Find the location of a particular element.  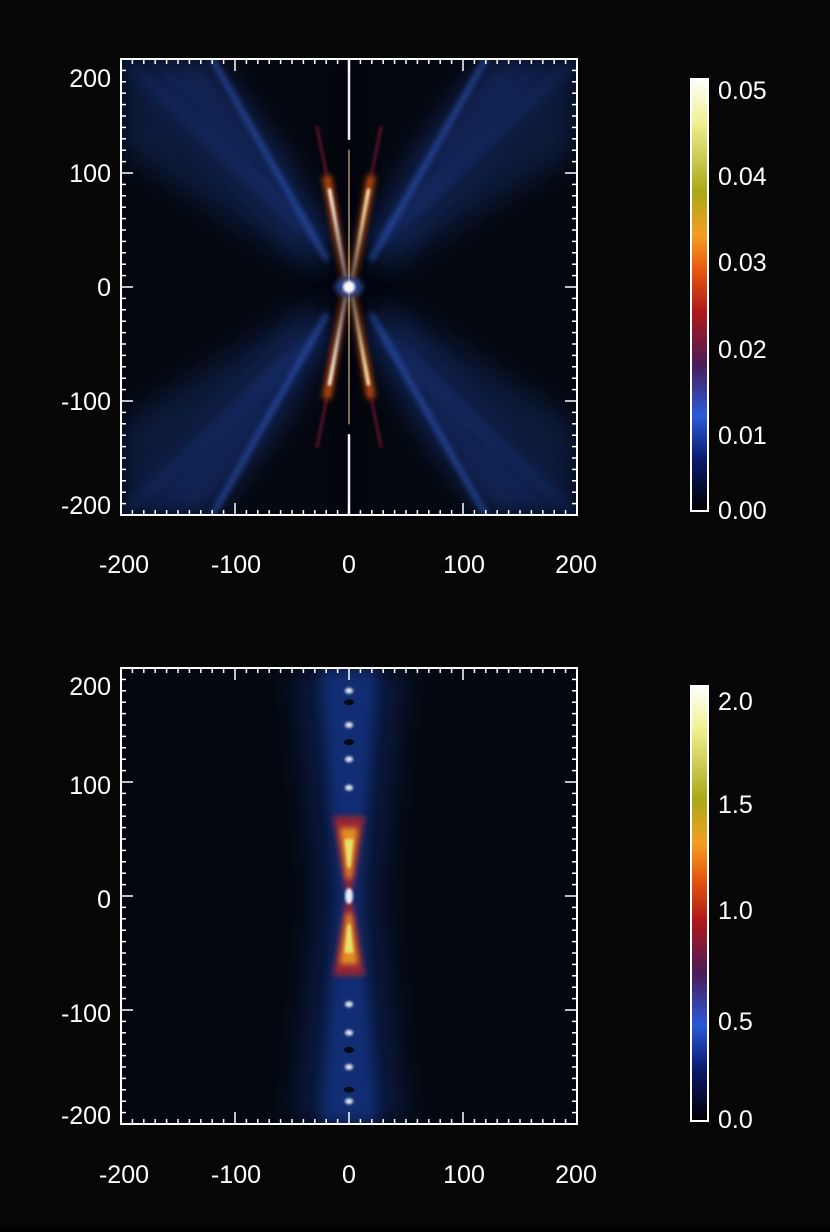

y-tick-labels-bottom: 200 100 0 -100 -200 is located at coordinates (86, 901).